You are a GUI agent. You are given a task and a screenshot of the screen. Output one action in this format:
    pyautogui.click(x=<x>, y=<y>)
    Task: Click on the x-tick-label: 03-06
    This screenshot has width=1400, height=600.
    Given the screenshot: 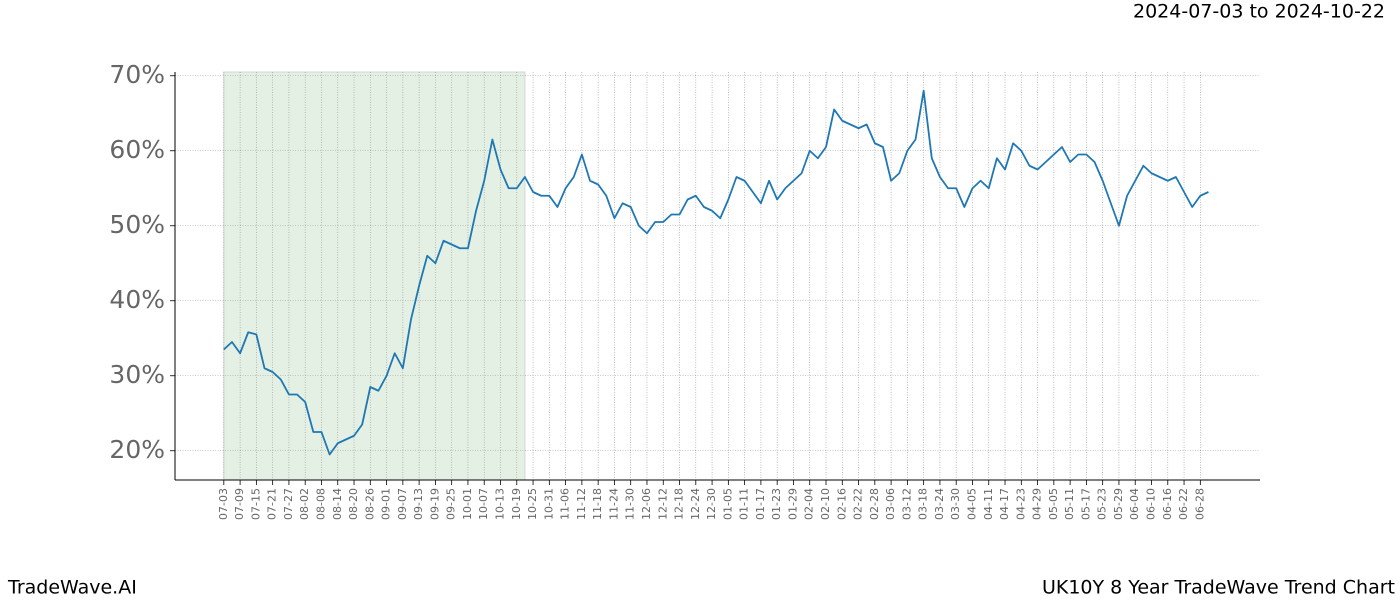 What is the action you would take?
    pyautogui.click(x=890, y=504)
    